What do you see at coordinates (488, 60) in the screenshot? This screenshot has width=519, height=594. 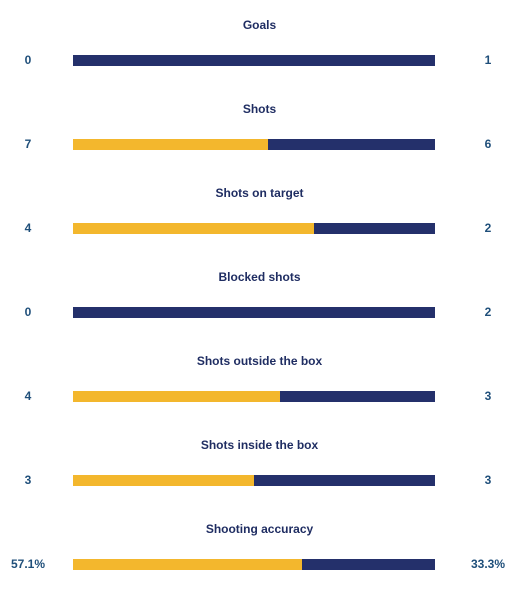 I see `away-value: 1` at bounding box center [488, 60].